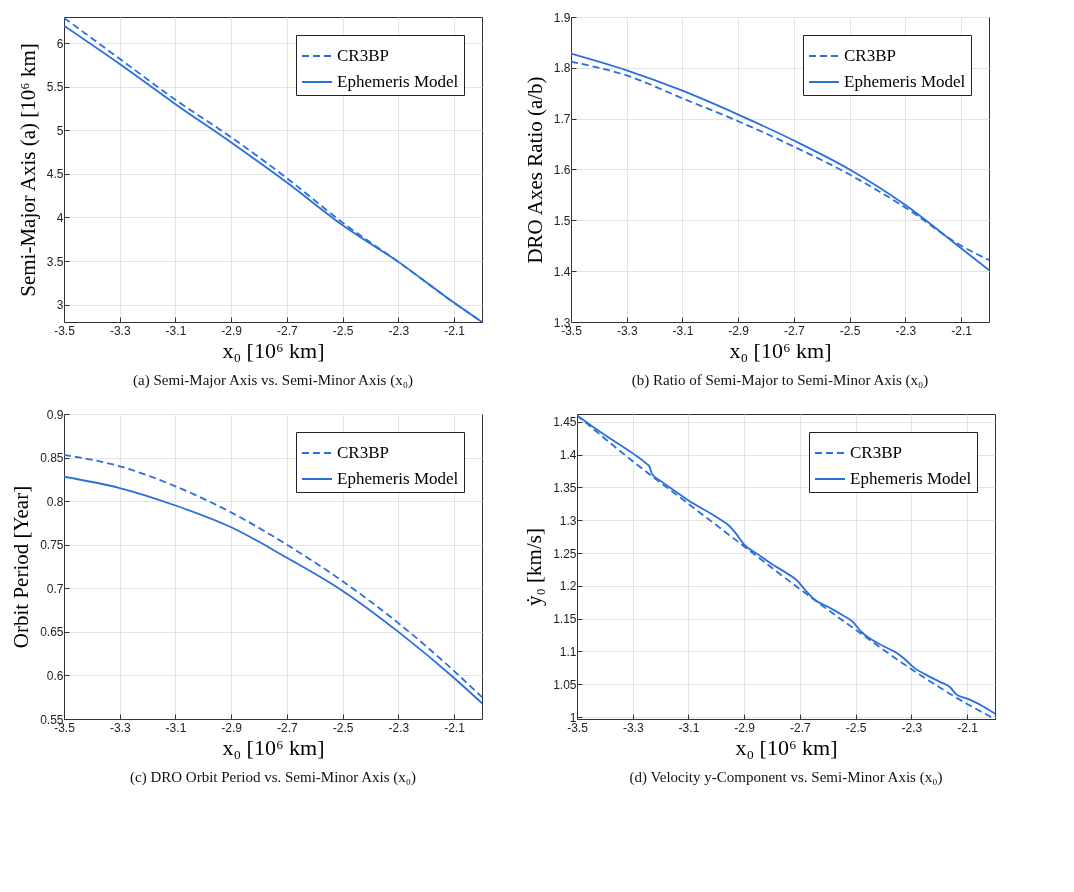  What do you see at coordinates (52, 545) in the screenshot?
I see `y-tick-label: 0.75` at bounding box center [52, 545].